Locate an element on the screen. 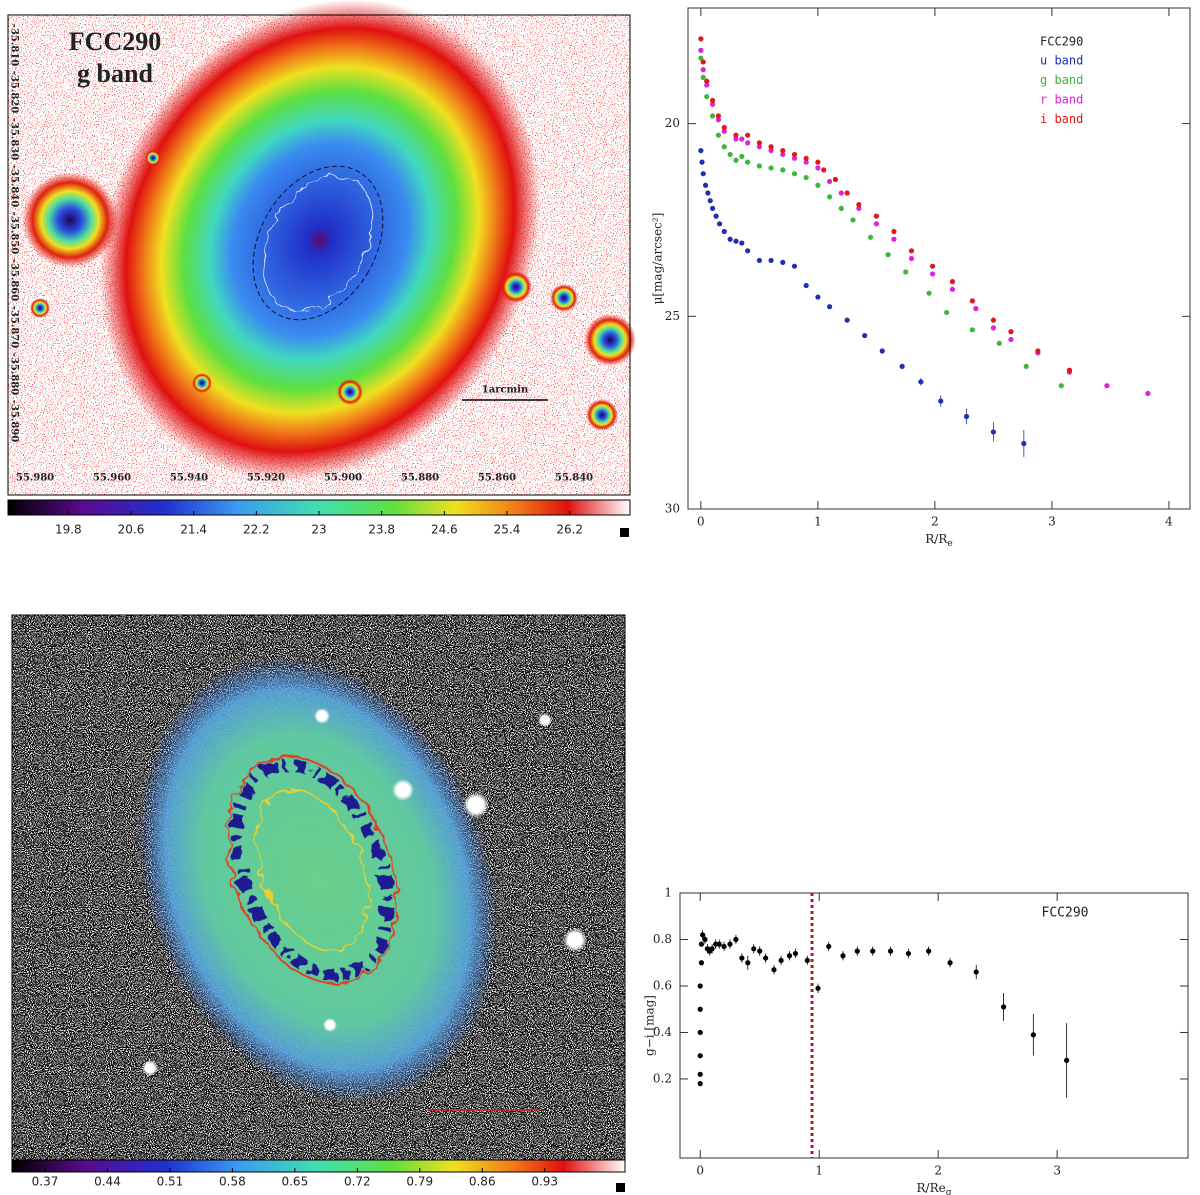 The image size is (1200, 1195). colorbar-tick-label: 25.4 is located at coordinates (507, 530).